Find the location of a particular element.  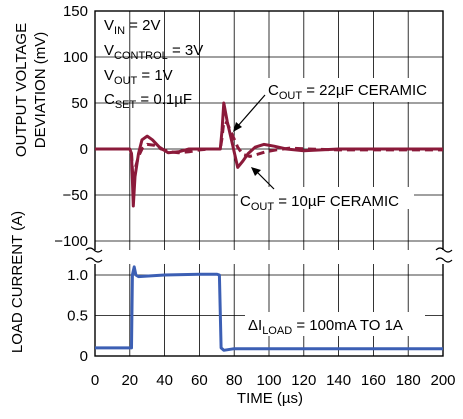

cout22-arrowhead-icon is located at coordinates (237, 127).